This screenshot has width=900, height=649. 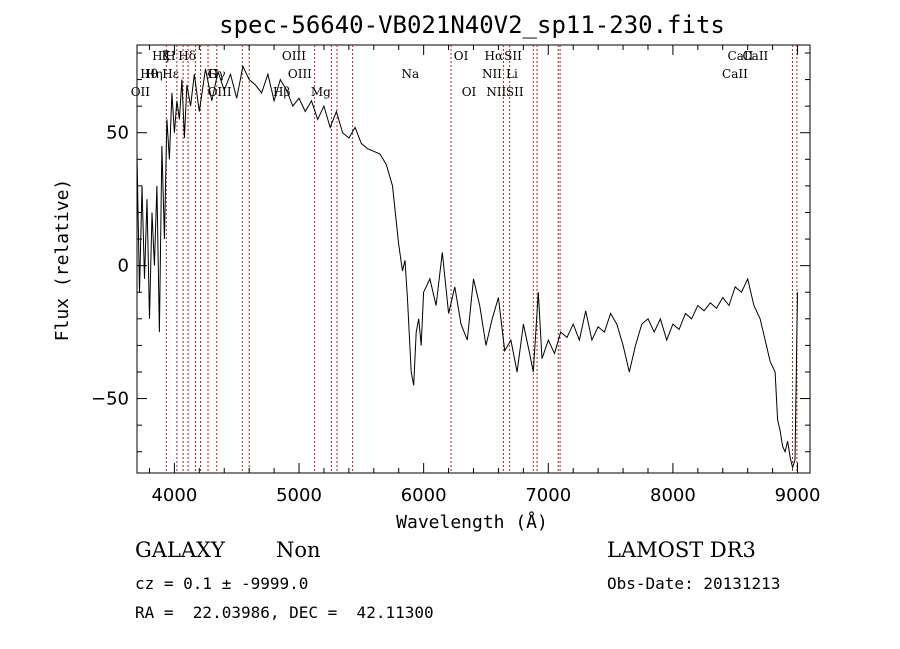 What do you see at coordinates (512, 74) in the screenshot?
I see `line-label: Li` at bounding box center [512, 74].